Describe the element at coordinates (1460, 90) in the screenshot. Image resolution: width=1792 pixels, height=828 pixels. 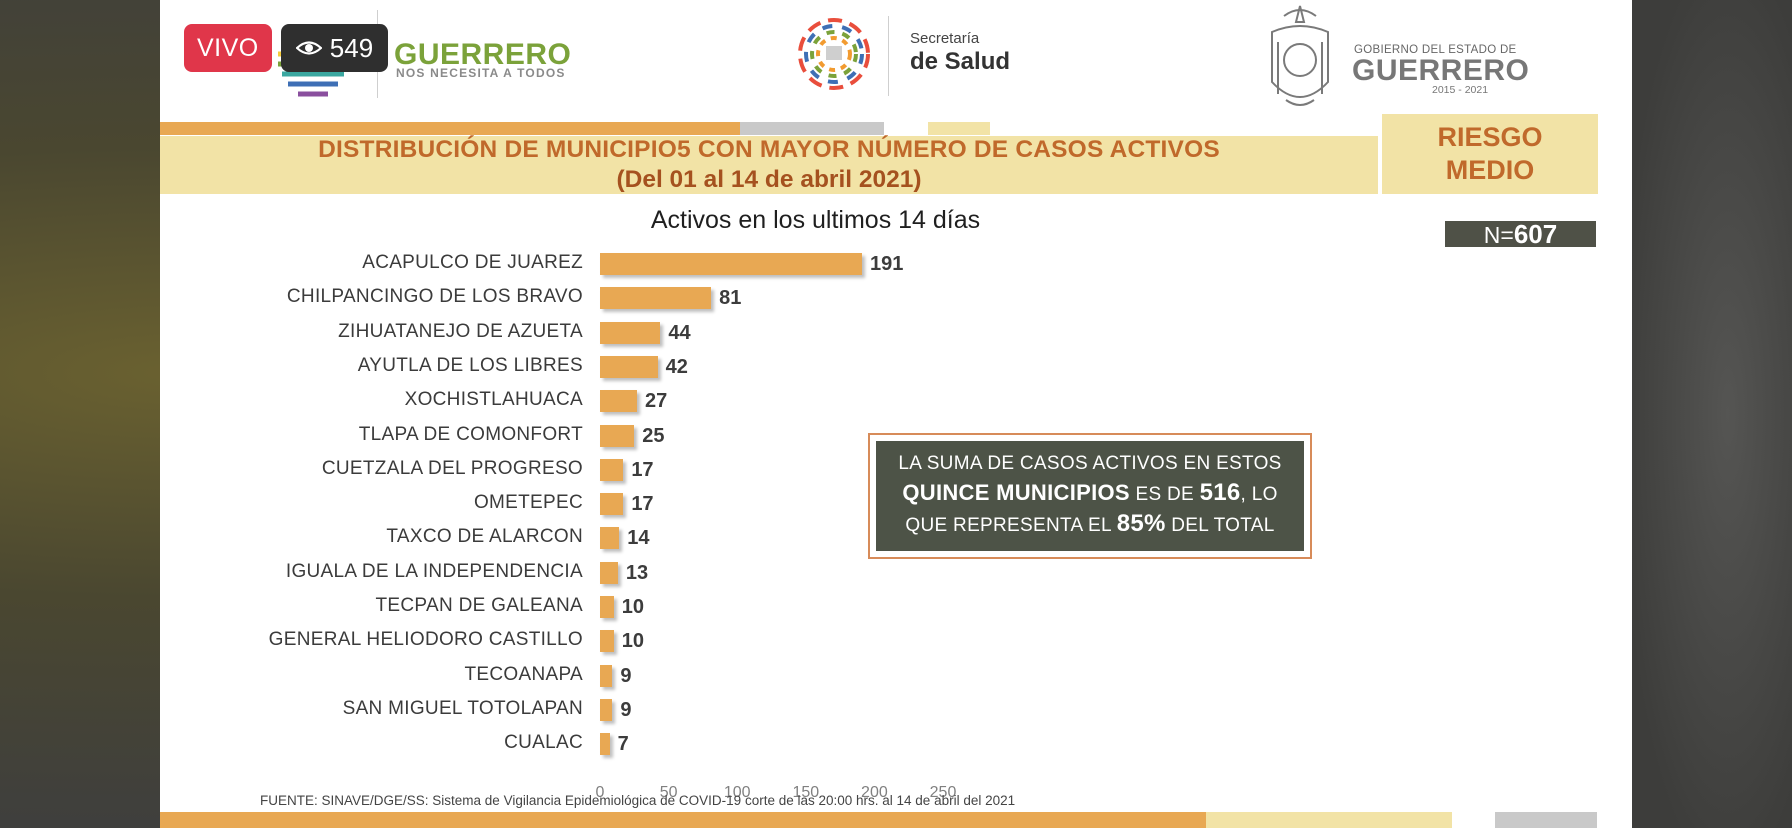
I see `gov-logo-years: 2015 - 2021` at that location.